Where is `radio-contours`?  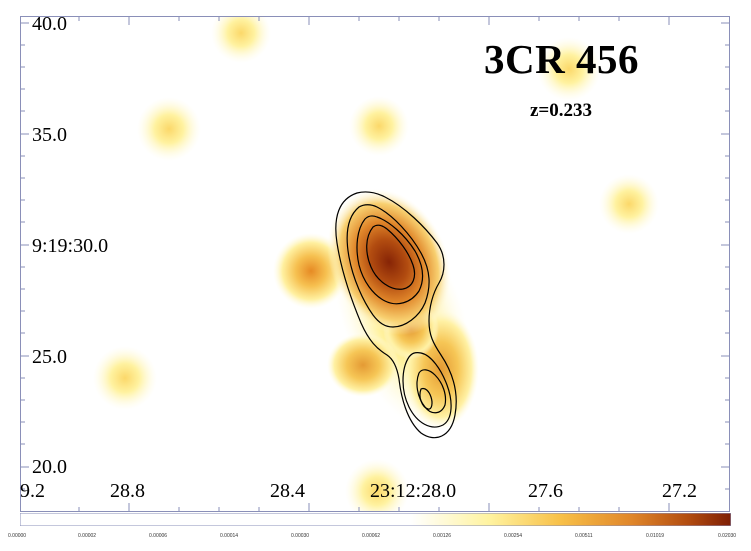 radio-contours is located at coordinates (396, 315).